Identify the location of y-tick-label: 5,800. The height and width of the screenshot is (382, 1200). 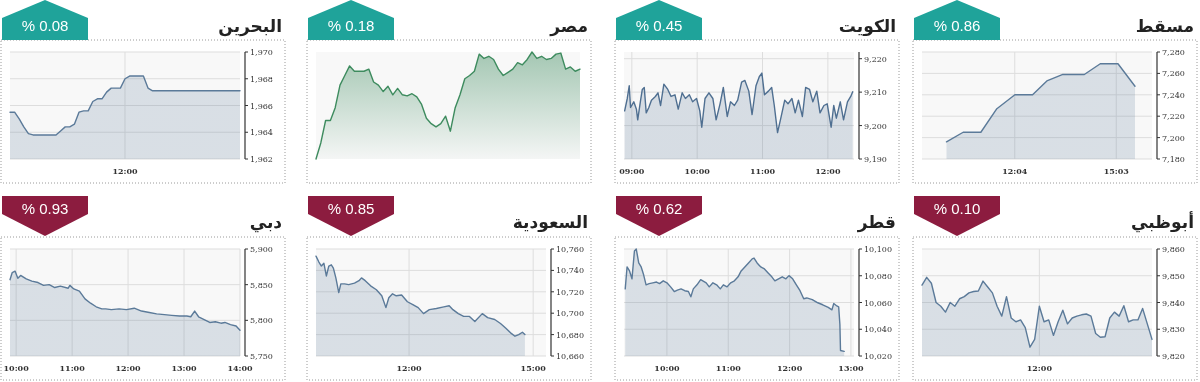
(261, 321).